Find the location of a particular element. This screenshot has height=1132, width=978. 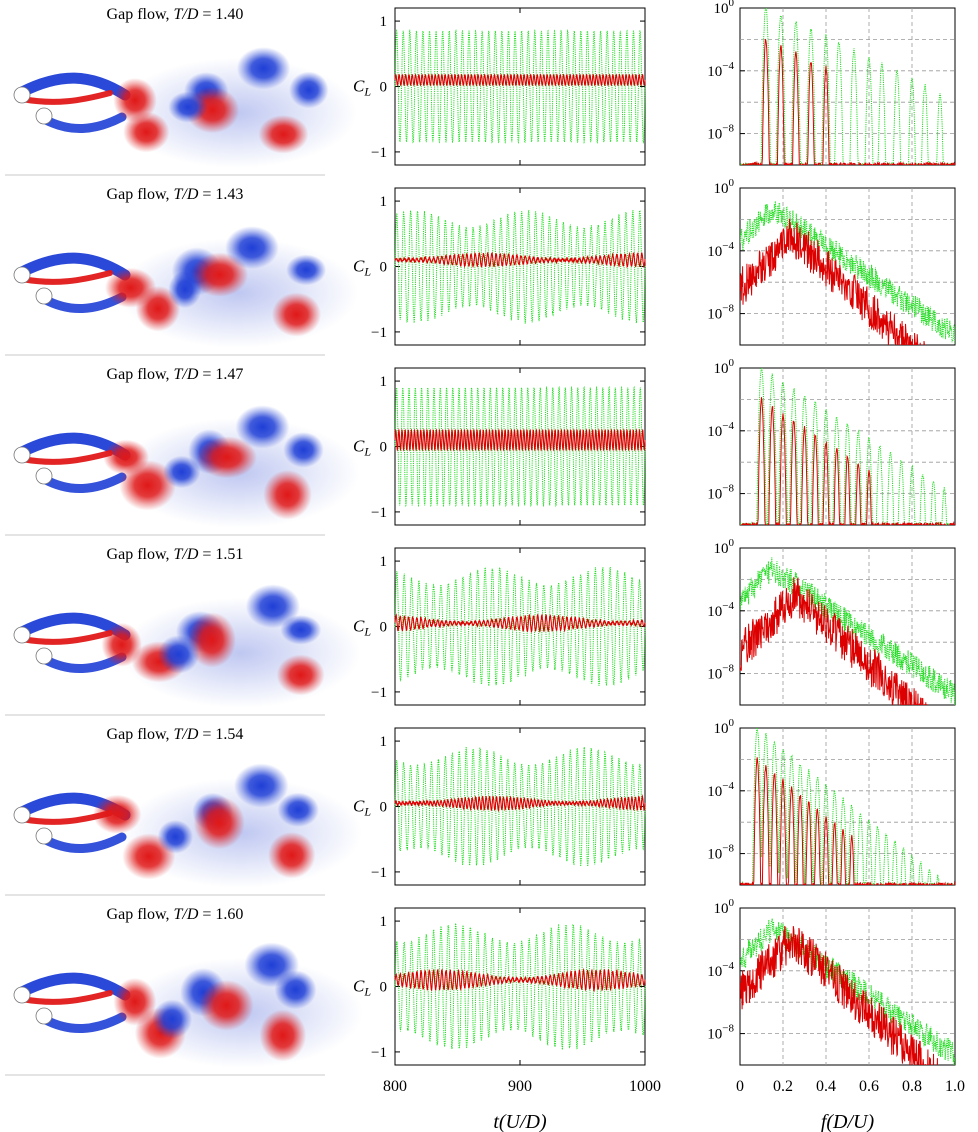

time-tick-label: 1000 is located at coordinates (645, 1086).